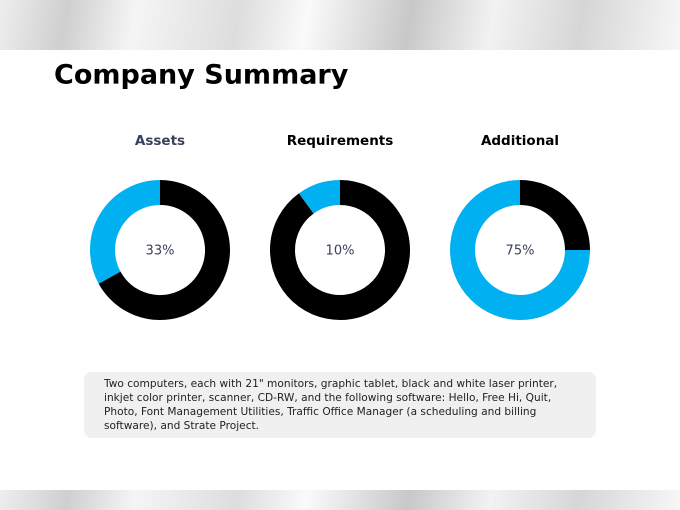 This screenshot has width=680, height=510. What do you see at coordinates (201, 75) in the screenshot?
I see `slide-title: Company Summary` at bounding box center [201, 75].